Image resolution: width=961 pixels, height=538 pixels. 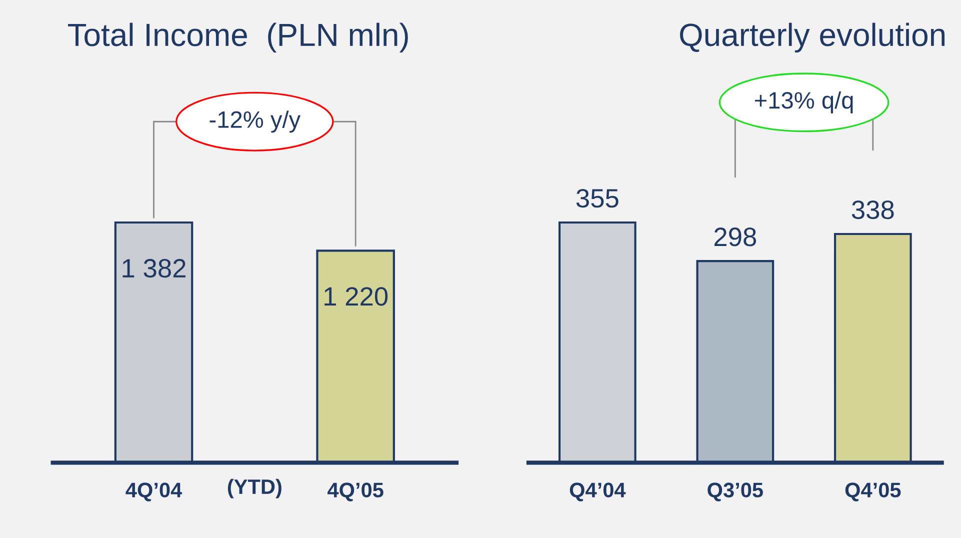 What do you see at coordinates (803, 102) in the screenshot?
I see `text: +13% q/q` at bounding box center [803, 102].